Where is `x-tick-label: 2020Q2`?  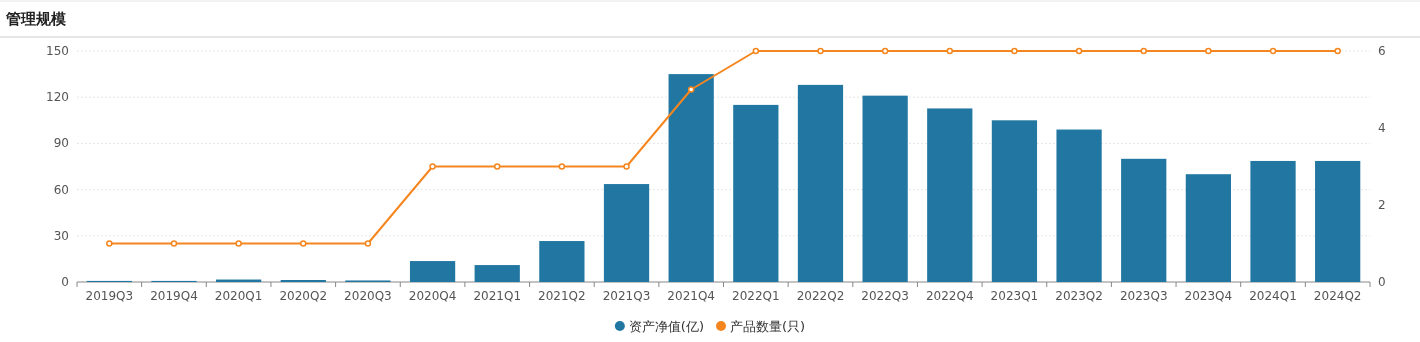
x-tick-label: 2020Q2 is located at coordinates (303, 296).